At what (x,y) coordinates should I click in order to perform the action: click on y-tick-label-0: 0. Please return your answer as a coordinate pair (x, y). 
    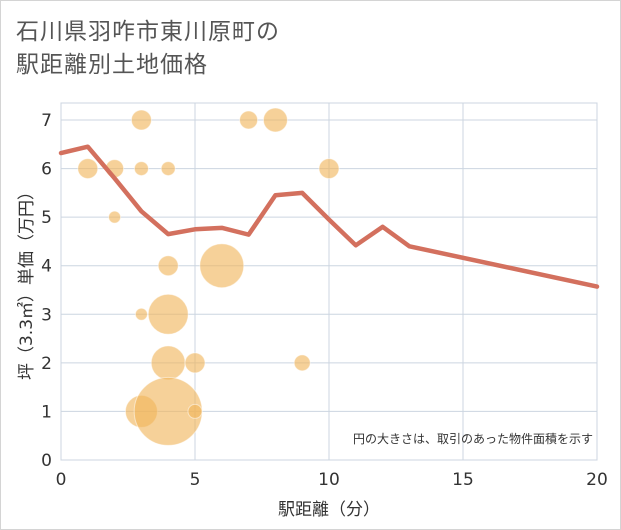
    Looking at the image, I should click on (46, 461).